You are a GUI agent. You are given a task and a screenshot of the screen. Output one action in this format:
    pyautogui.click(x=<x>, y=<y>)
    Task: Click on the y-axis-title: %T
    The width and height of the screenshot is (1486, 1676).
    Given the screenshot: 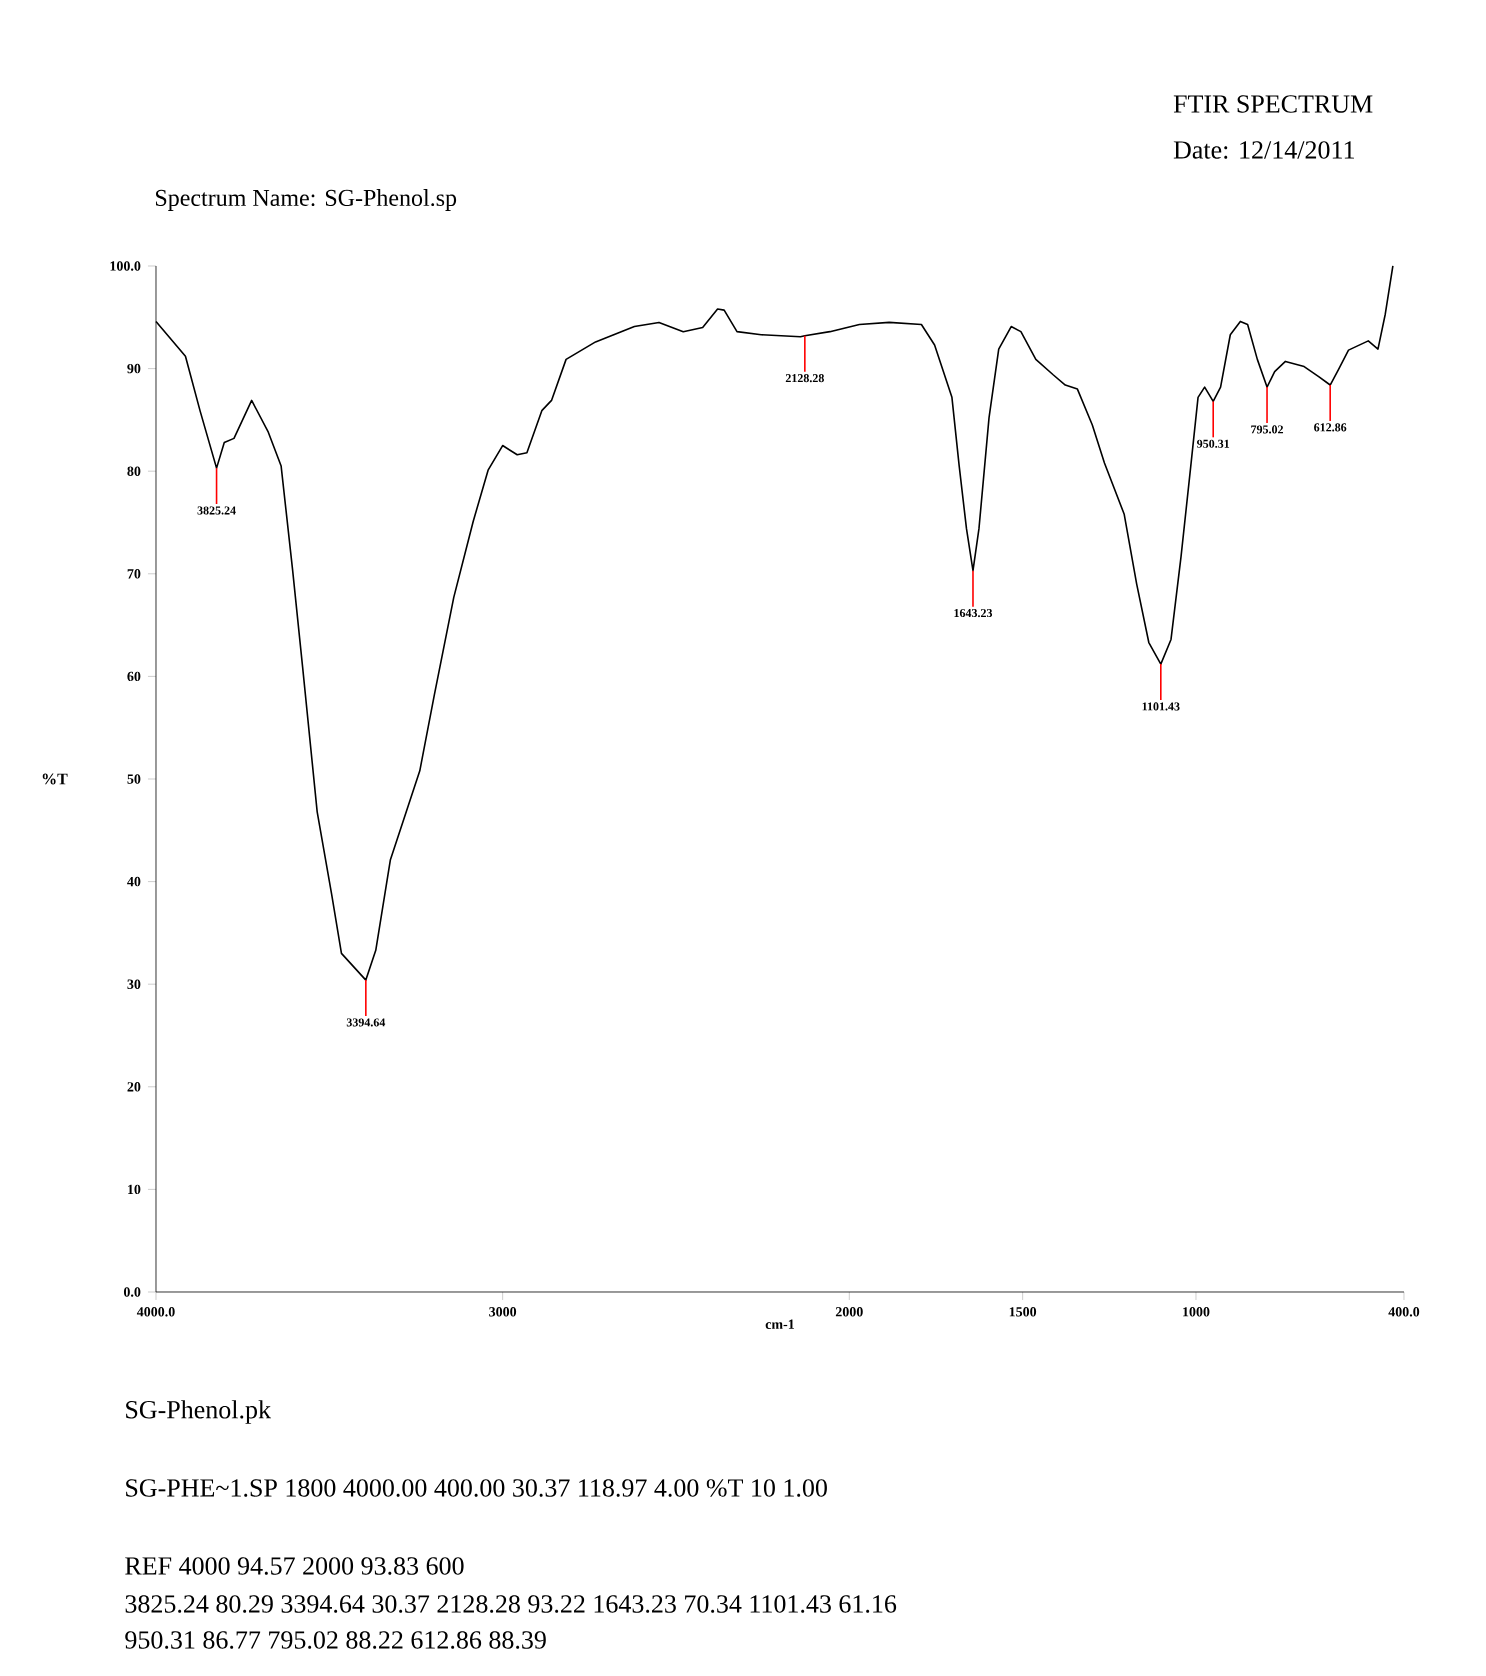 What is the action you would take?
    pyautogui.click(x=55, y=779)
    